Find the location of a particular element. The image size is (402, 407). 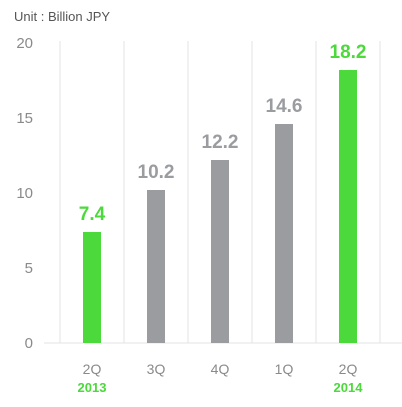

x-tick-label: 4Q is located at coordinates (220, 369).